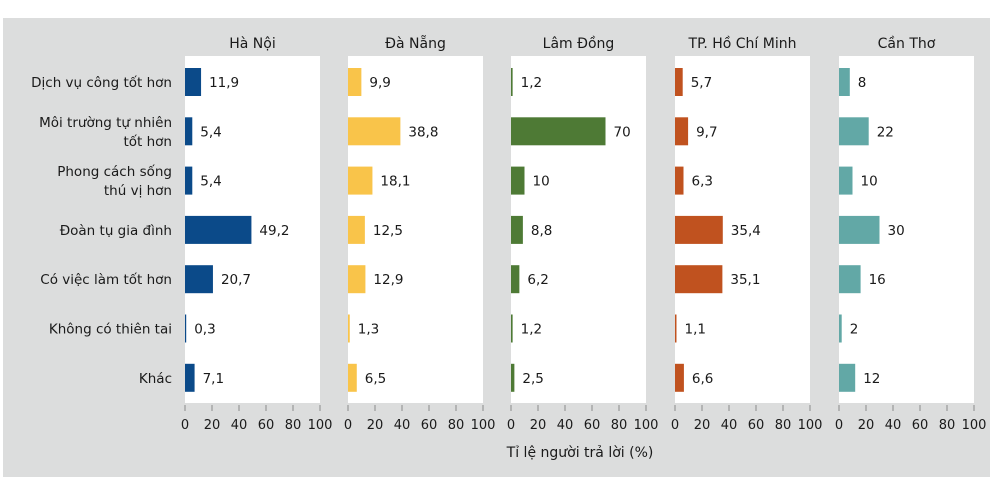 Image resolution: width=1003 pixels, height=480 pixels. Describe the element at coordinates (224, 83) in the screenshot. I see `data-label: 11,9` at that location.